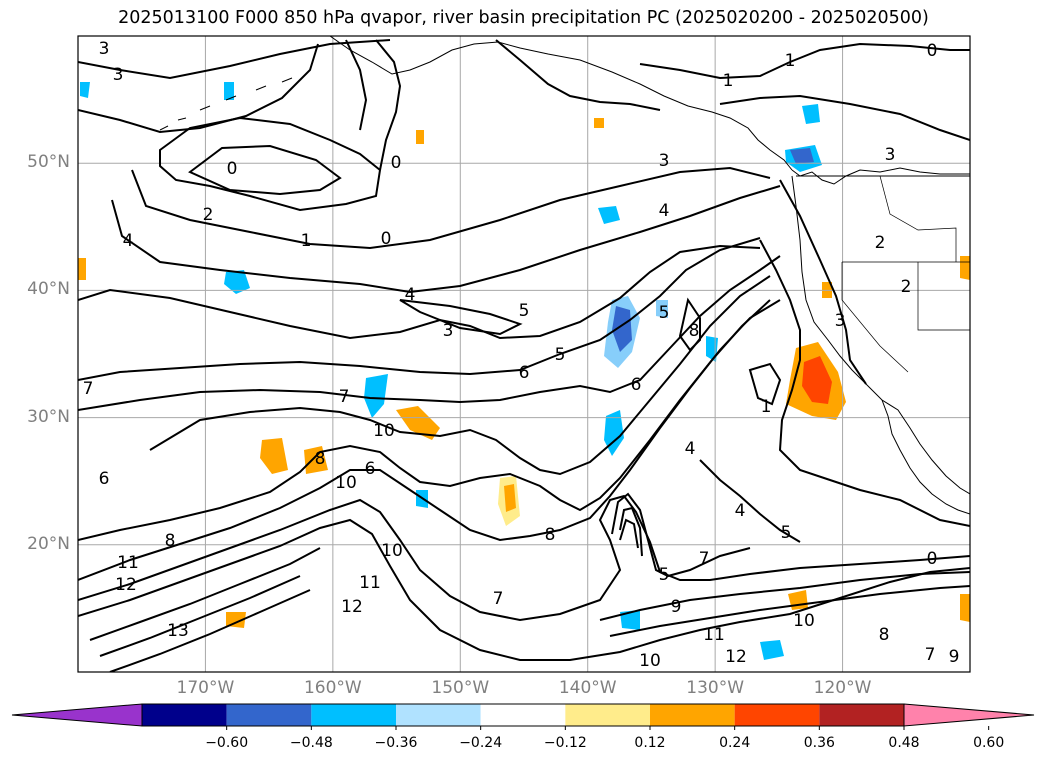  Describe the element at coordinates (460, 688) in the screenshot. I see `lon-label-150w: 150°W` at that location.